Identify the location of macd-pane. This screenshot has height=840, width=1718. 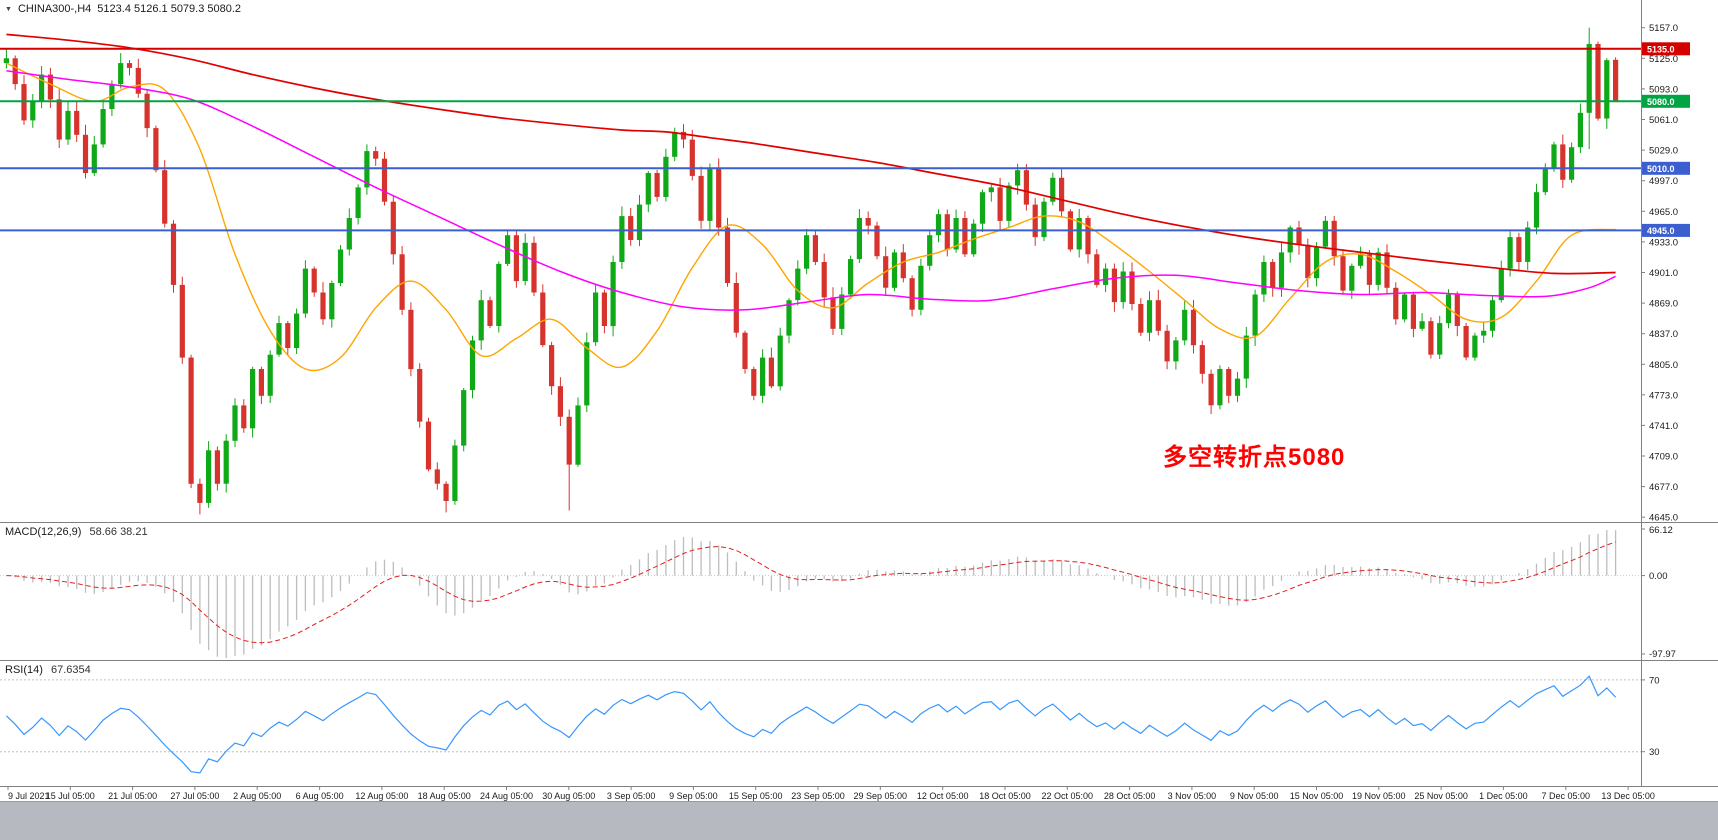
(820, 594).